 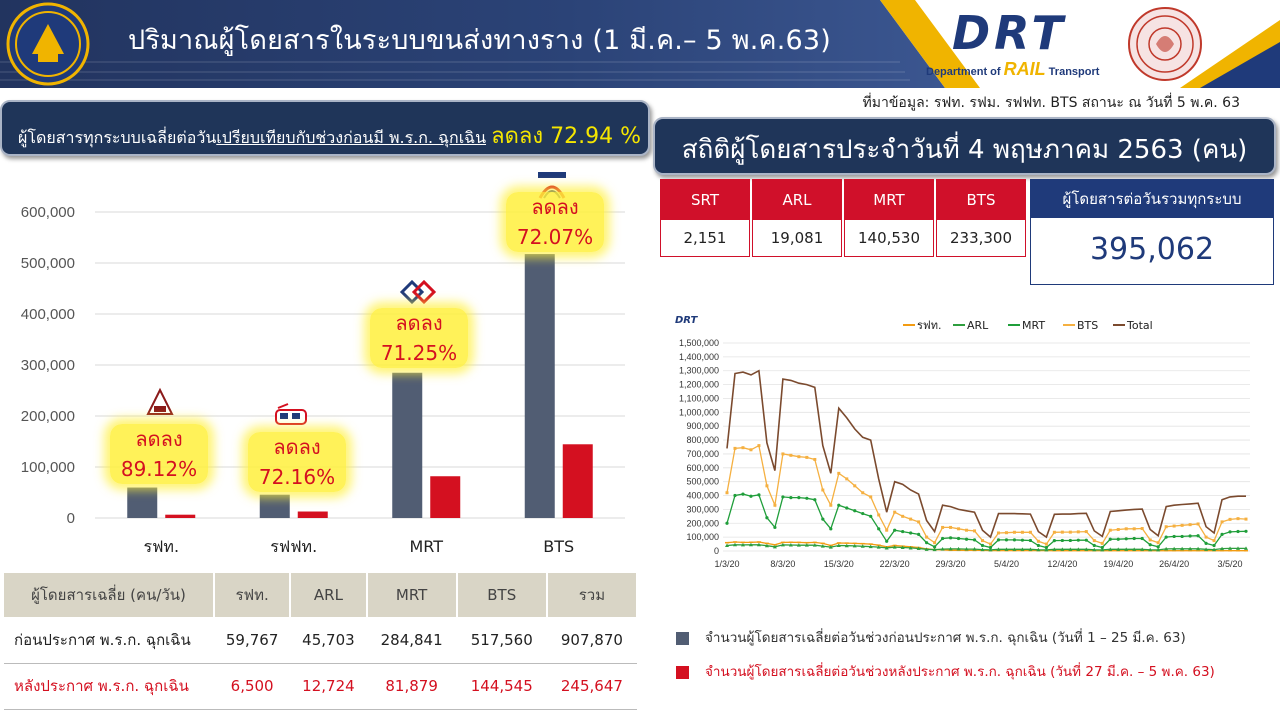 What do you see at coordinates (418, 292) in the screenshot?
I see `mrt-logo-icon` at bounding box center [418, 292].